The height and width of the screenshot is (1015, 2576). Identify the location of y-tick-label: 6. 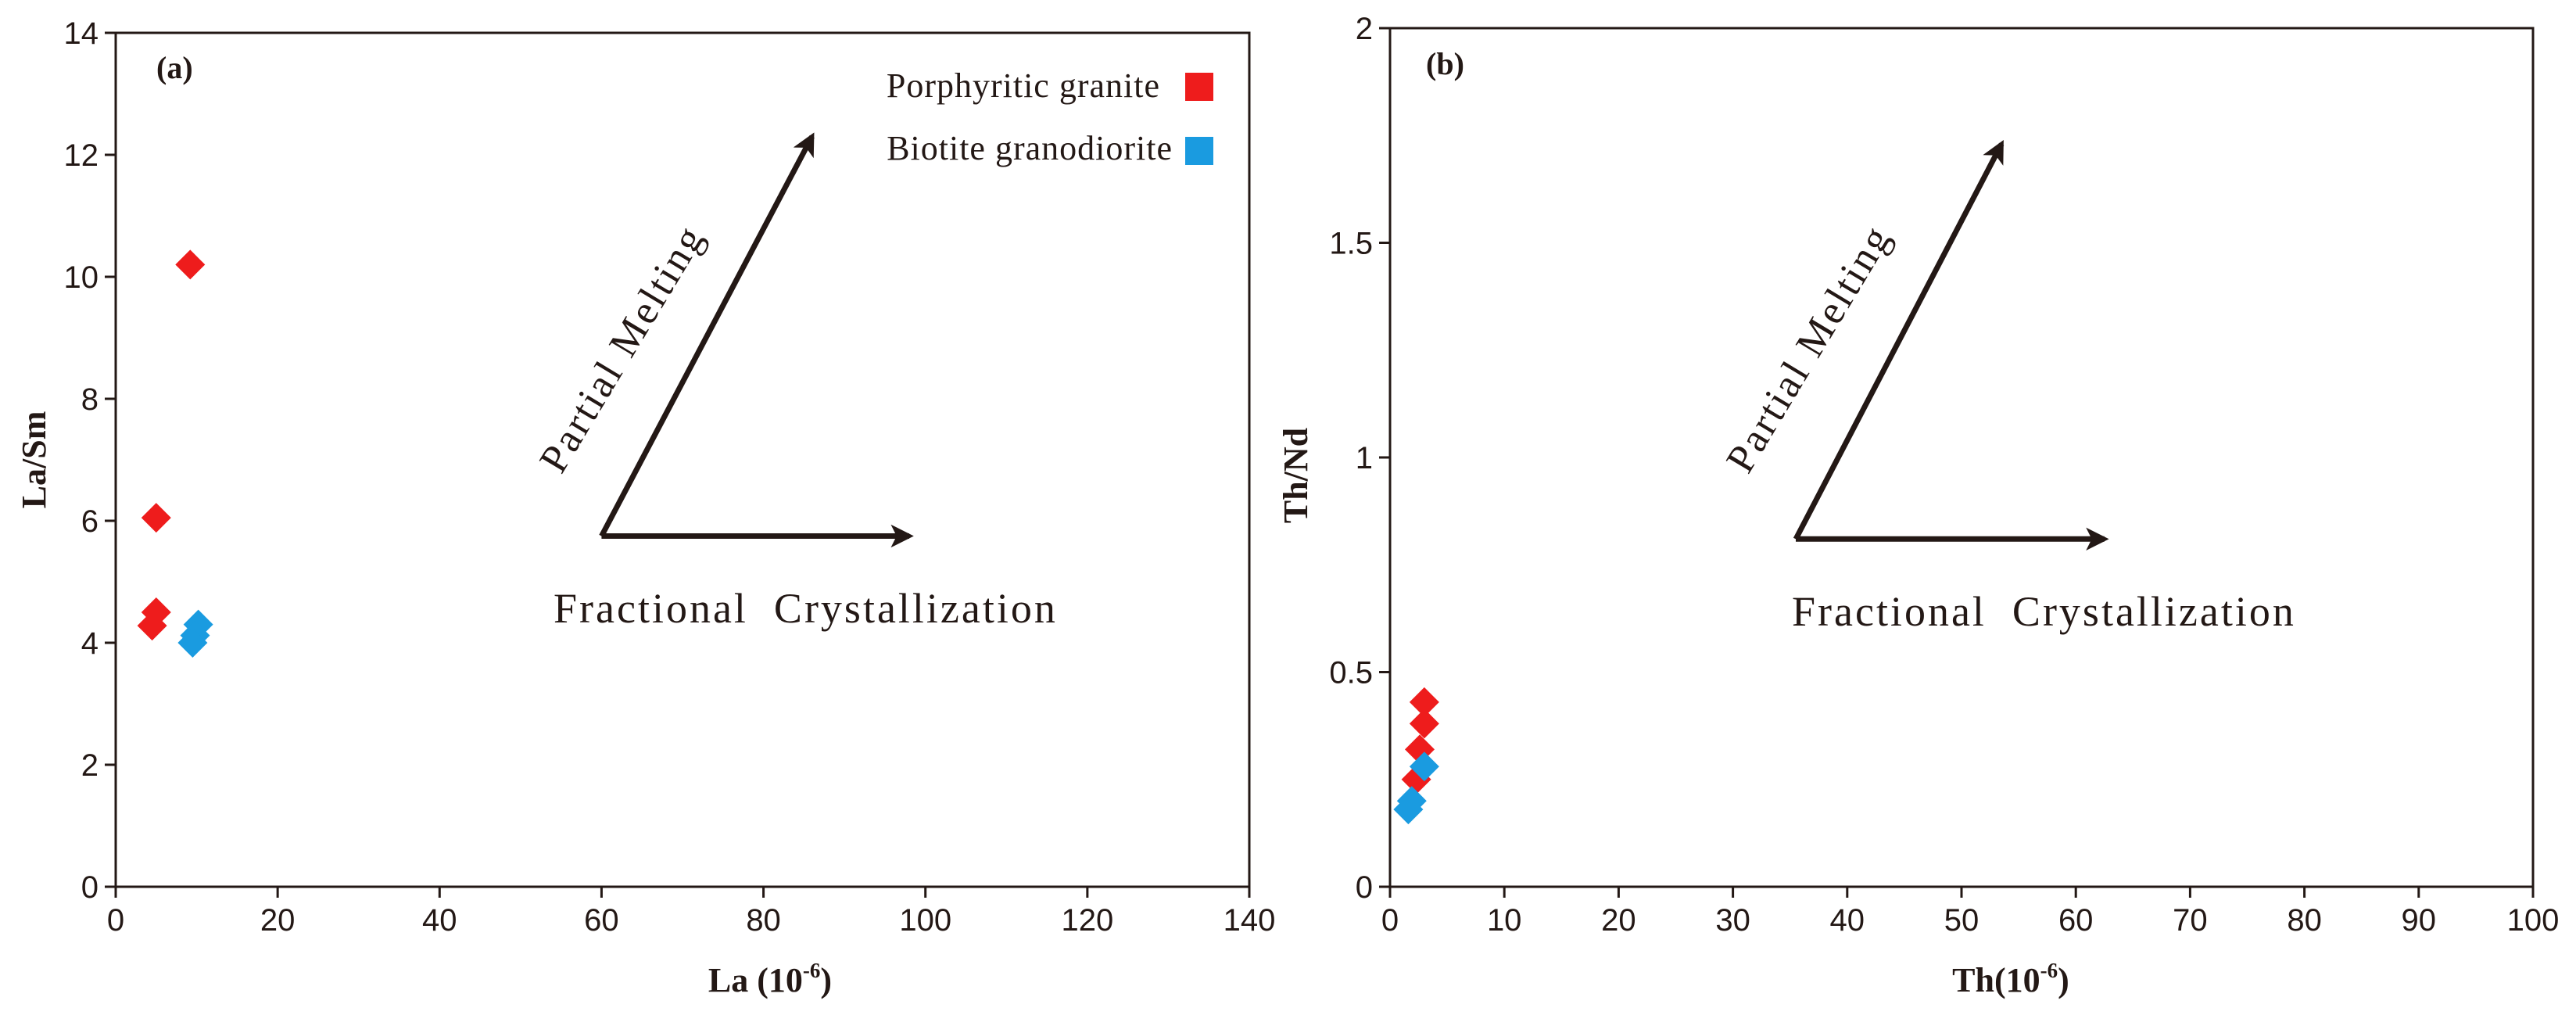
(90, 521).